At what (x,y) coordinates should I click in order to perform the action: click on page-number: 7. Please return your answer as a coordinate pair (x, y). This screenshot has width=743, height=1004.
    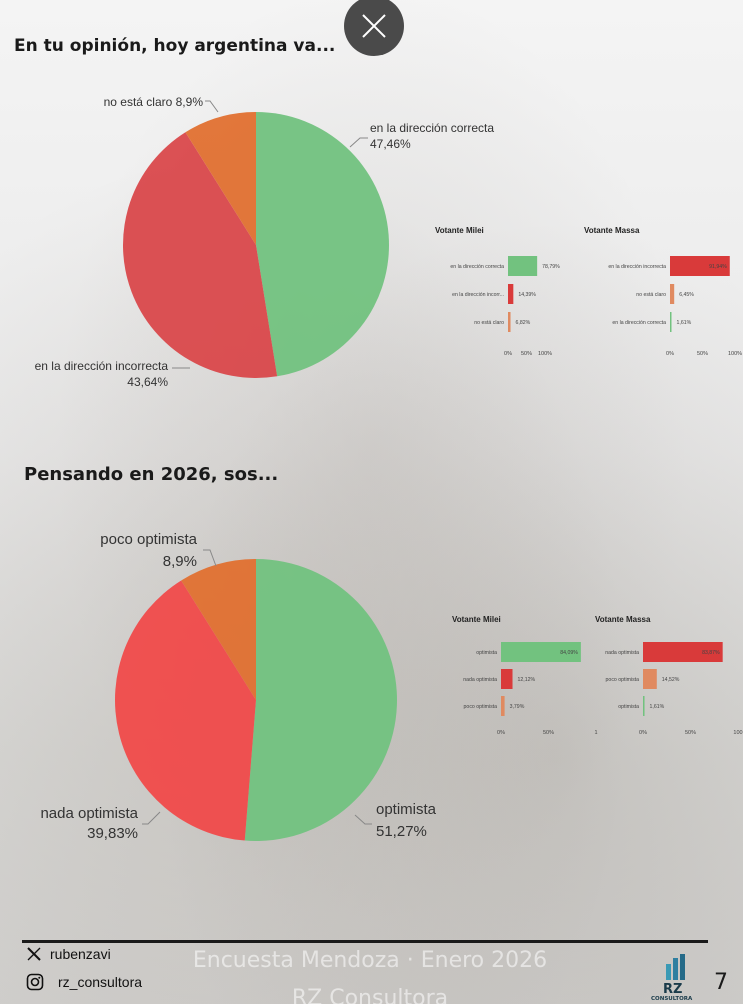
    Looking at the image, I should click on (721, 982).